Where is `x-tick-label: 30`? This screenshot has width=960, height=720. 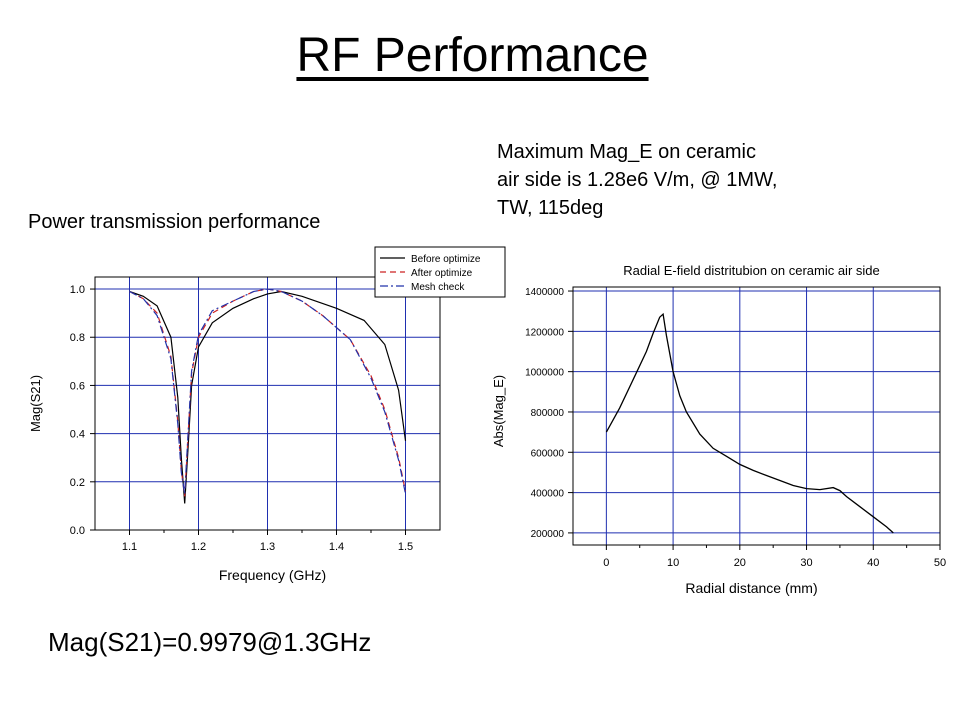
x-tick-label: 30 is located at coordinates (806, 563).